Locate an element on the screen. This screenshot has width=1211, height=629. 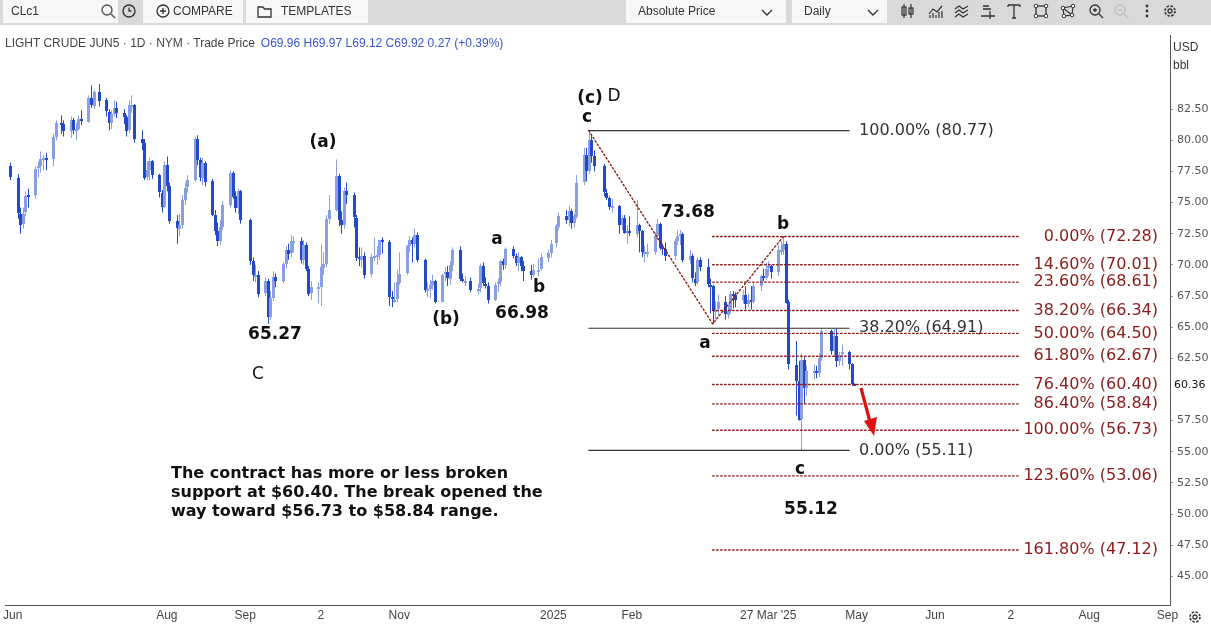
x-tick-label: Nov is located at coordinates (399, 614).